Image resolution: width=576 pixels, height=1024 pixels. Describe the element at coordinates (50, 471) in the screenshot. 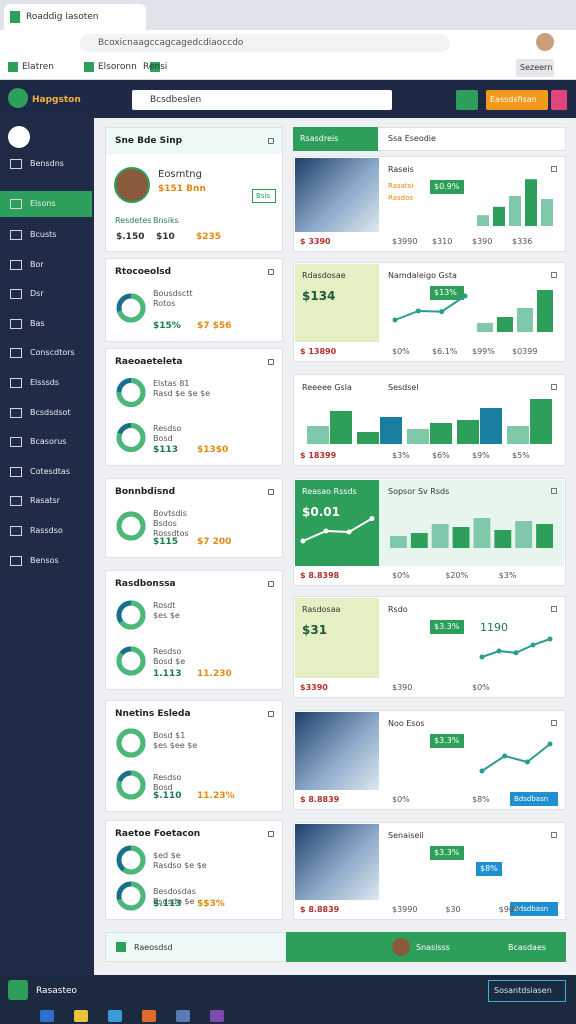

I see `sidebar-item: Cotesdtas` at that location.